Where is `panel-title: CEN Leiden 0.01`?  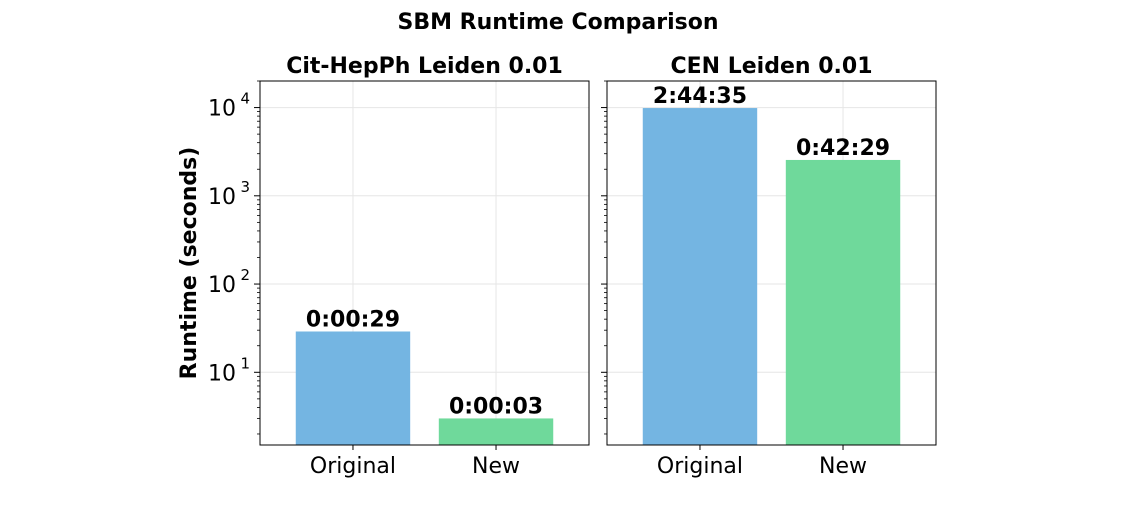
panel-title: CEN Leiden 0.01 is located at coordinates (772, 66).